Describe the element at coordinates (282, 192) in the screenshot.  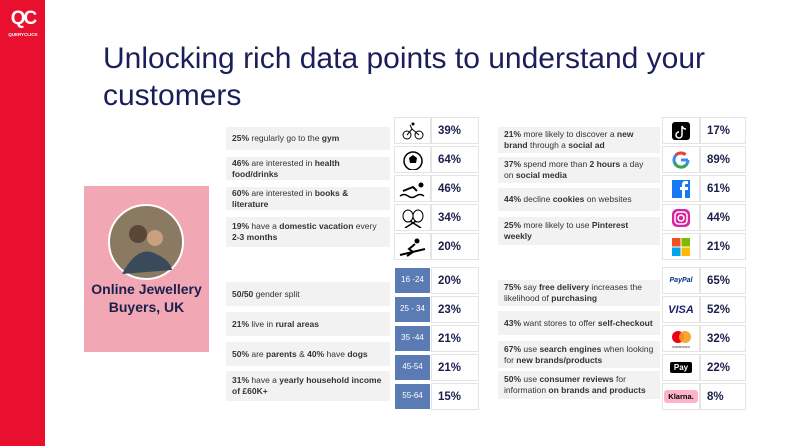
I see `fact-segment: are interested in` at that location.